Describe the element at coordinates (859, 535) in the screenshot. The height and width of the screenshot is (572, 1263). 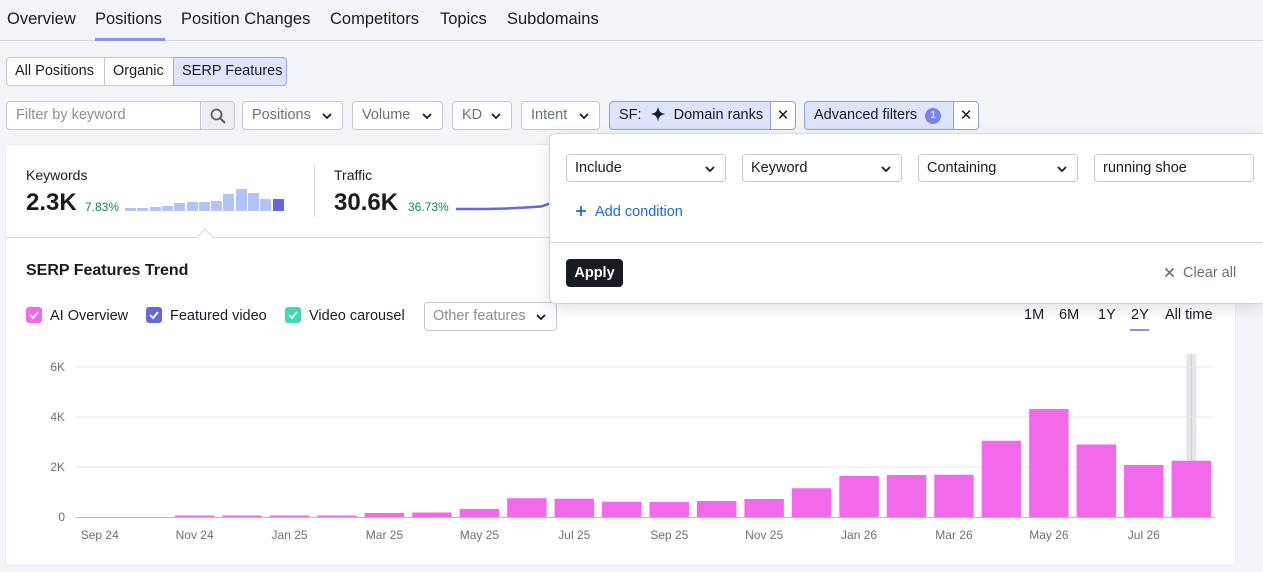
I see `x-tick-label: Jan 26` at that location.